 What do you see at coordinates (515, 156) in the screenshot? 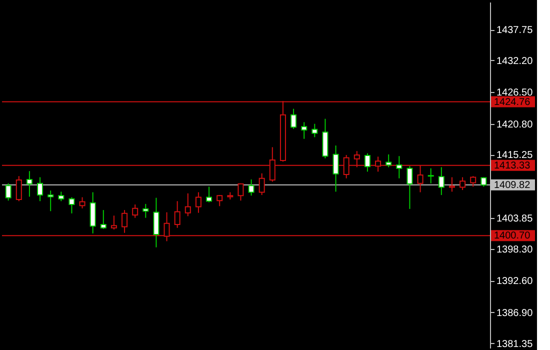
I see `y-tick-label: 1415.25` at bounding box center [515, 156].